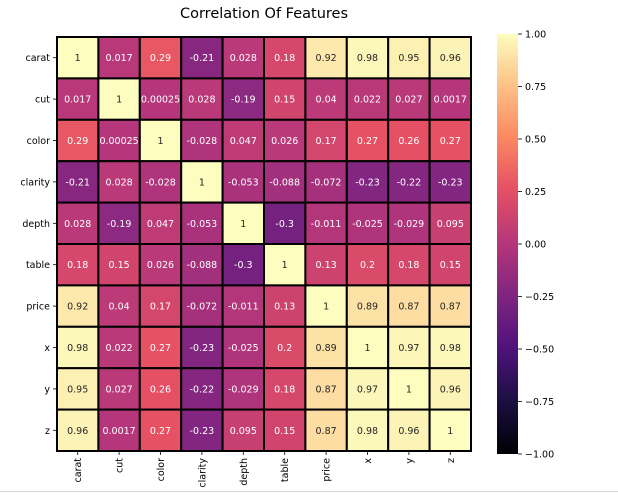 Image resolution: width=618 pixels, height=495 pixels. Describe the element at coordinates (535, 192) in the screenshot. I see `colorbar-tick-label: 0.25` at that location.